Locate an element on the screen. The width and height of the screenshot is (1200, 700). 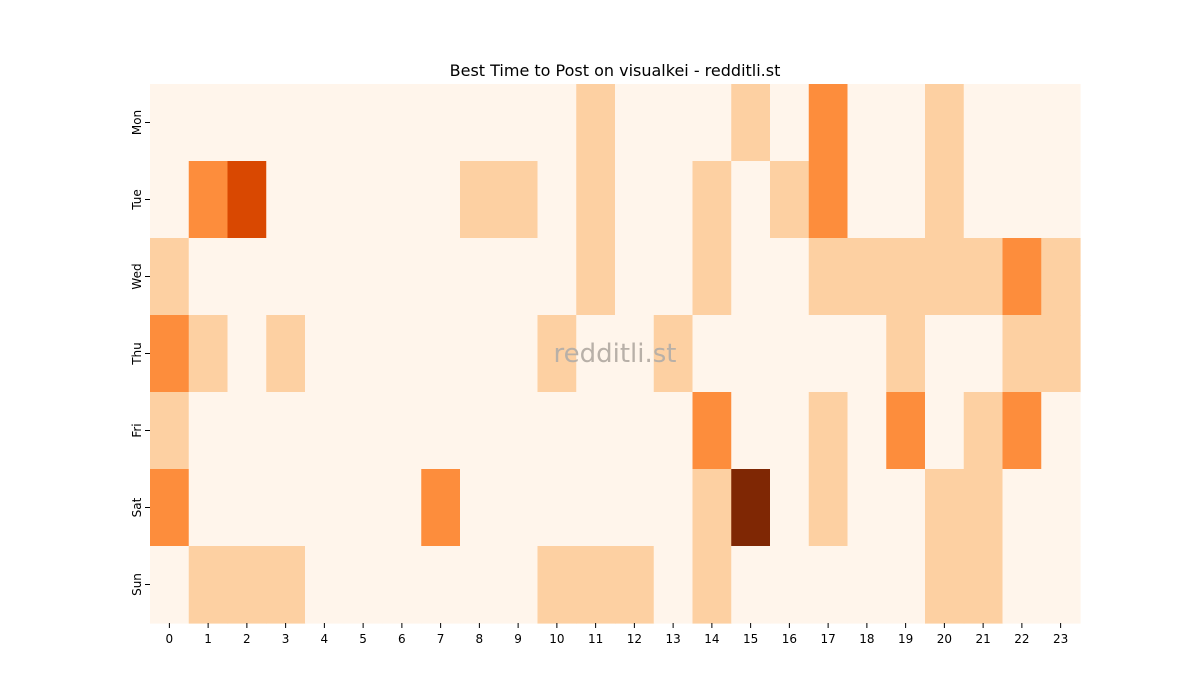
y-tick-label: Sun is located at coordinates (137, 584).